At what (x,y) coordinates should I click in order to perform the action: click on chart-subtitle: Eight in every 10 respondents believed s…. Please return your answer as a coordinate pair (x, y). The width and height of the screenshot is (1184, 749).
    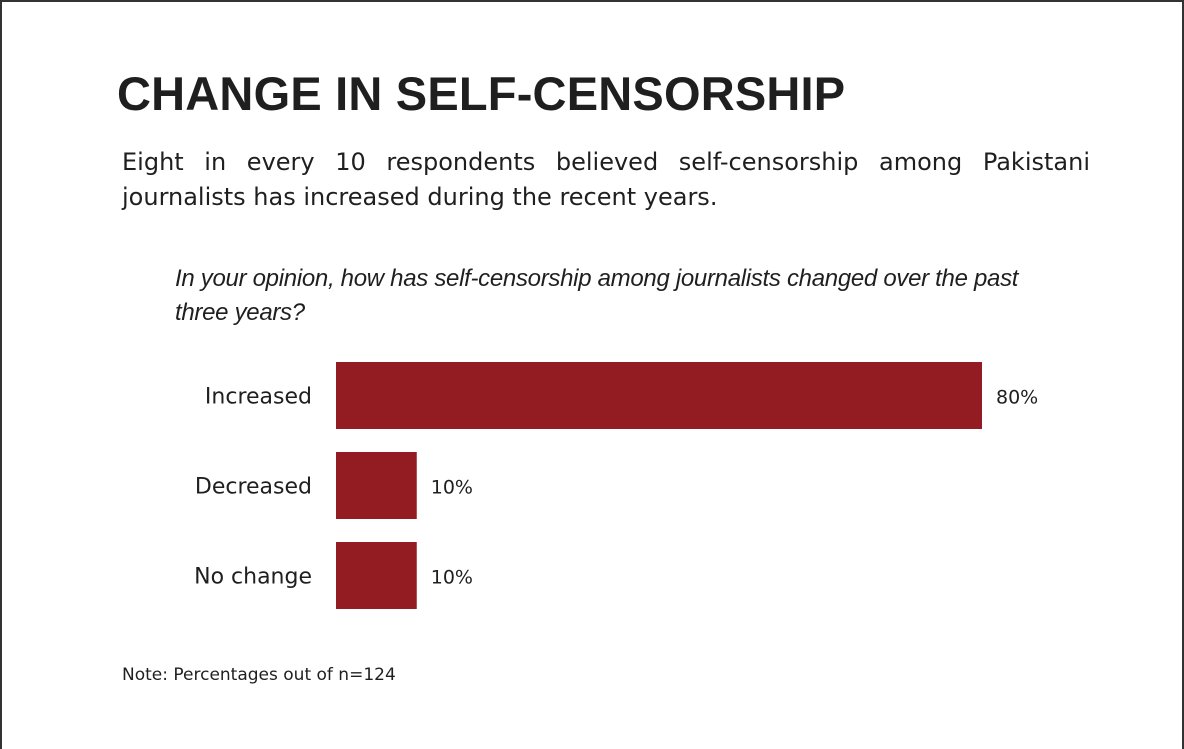
    Looking at the image, I should click on (606, 179).